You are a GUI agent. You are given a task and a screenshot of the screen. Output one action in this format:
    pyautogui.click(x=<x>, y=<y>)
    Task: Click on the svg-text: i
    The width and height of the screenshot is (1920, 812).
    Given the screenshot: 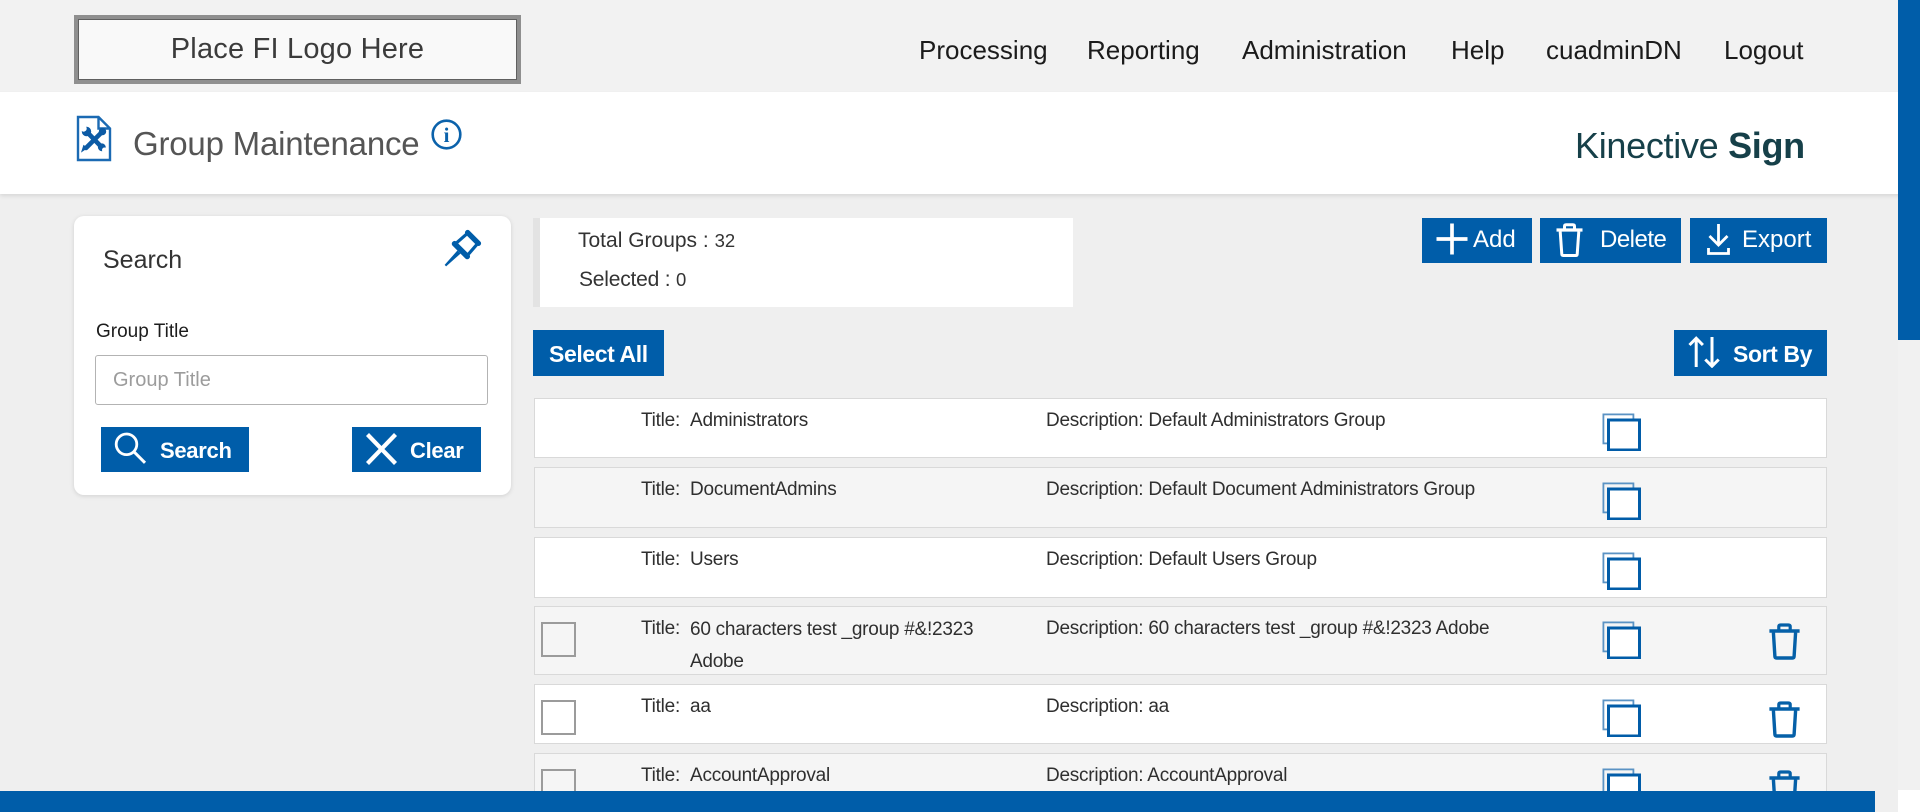 What is the action you would take?
    pyautogui.click(x=447, y=135)
    